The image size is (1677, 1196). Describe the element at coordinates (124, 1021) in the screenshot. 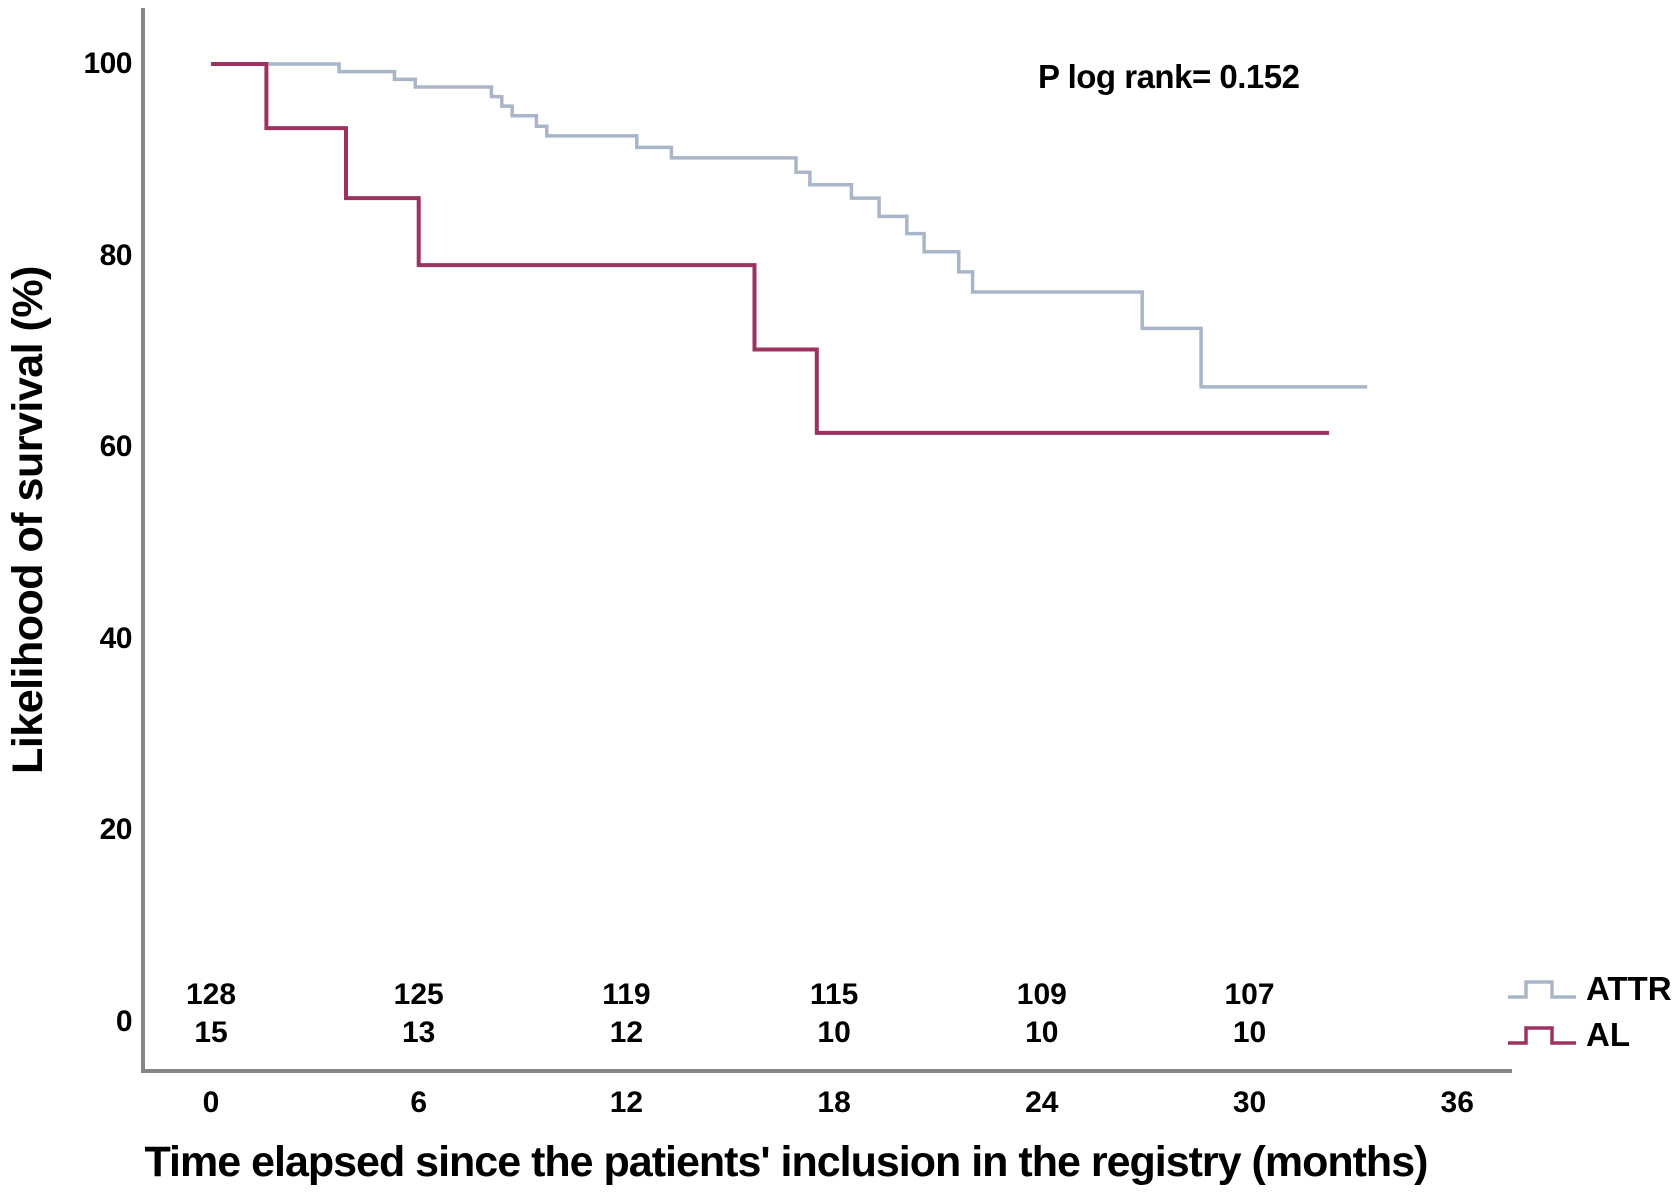

I see `y-tick-0: 0` at that location.